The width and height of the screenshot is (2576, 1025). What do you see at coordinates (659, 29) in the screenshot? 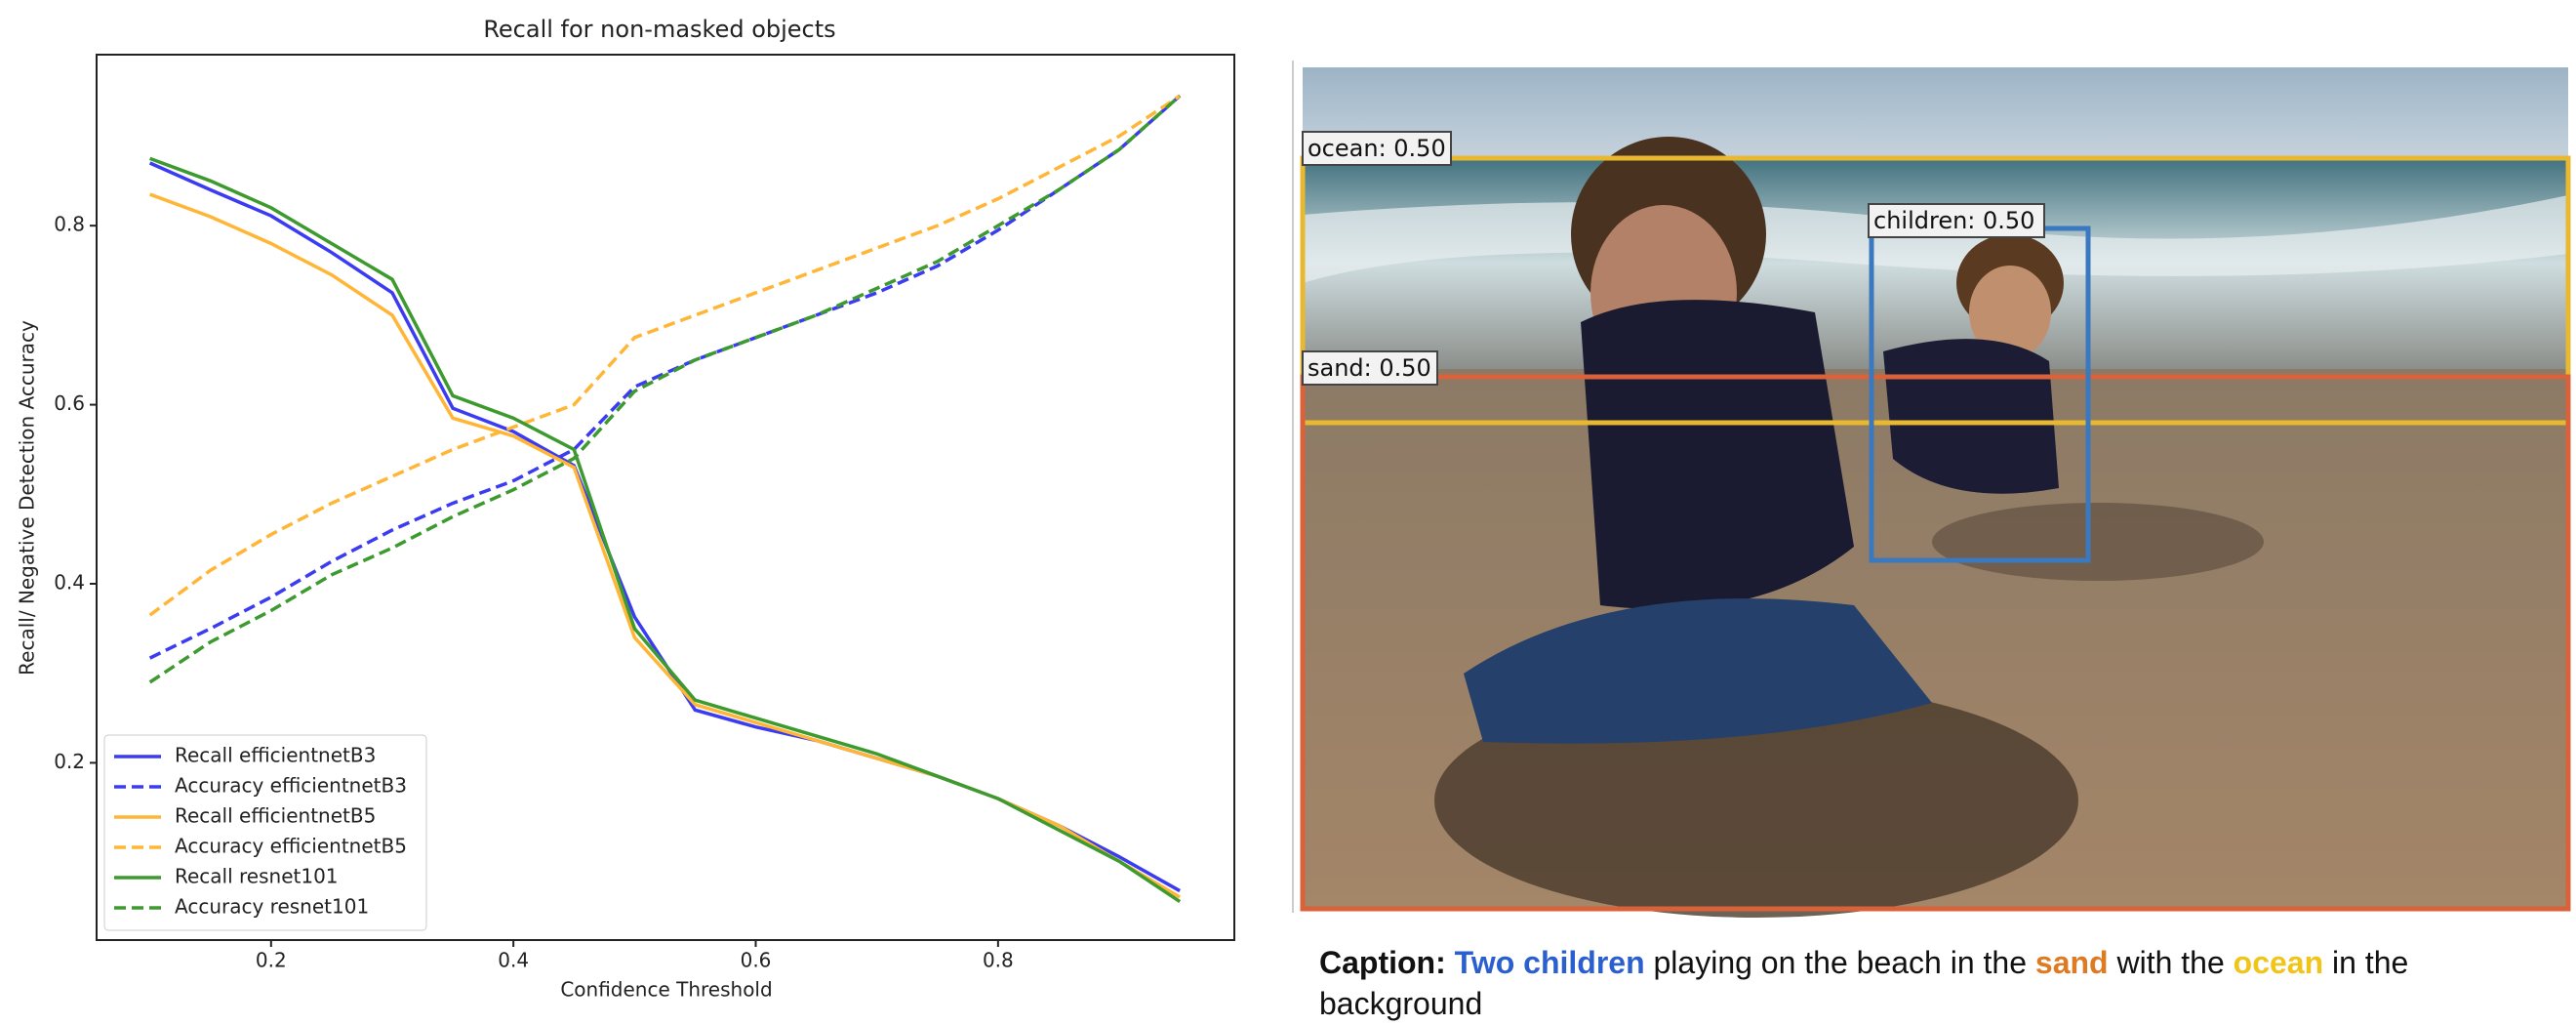
I see `chart-title: Recall for non-masked objects` at bounding box center [659, 29].